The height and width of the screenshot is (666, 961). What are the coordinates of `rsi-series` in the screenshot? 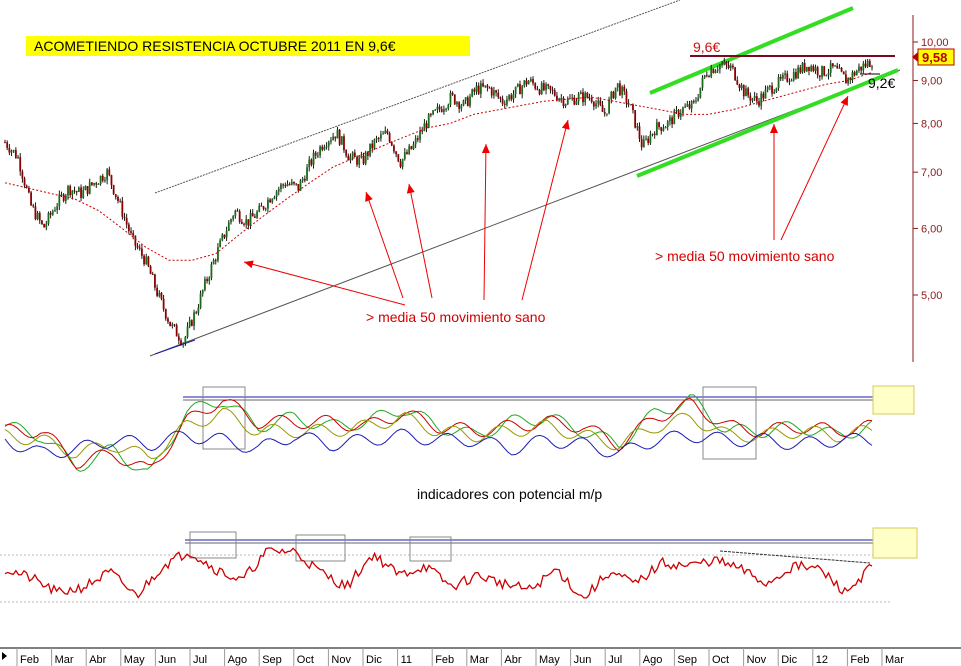 It's located at (438, 573).